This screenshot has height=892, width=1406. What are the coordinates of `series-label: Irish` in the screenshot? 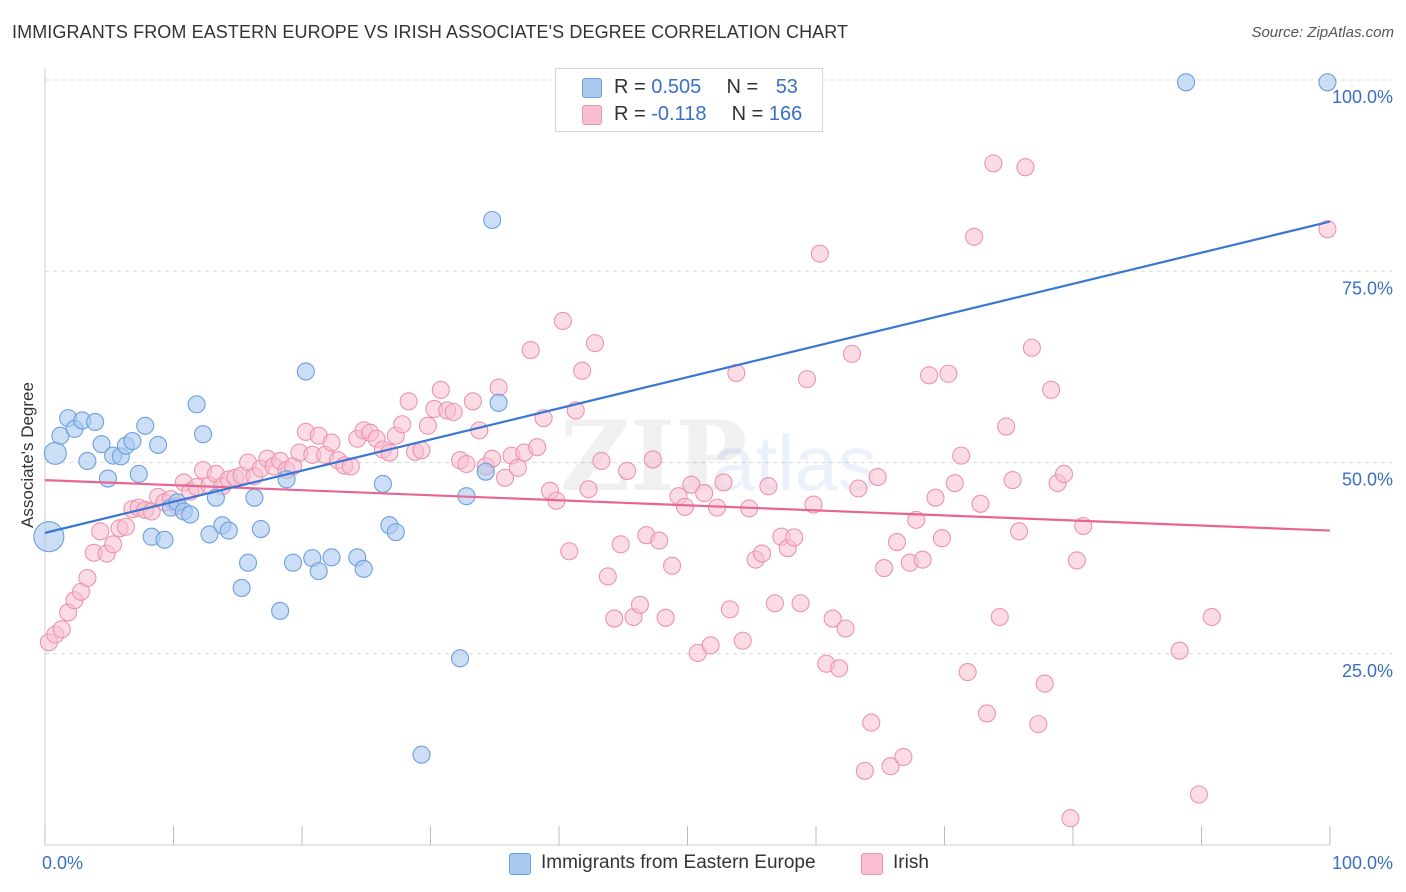 It's located at (911, 862).